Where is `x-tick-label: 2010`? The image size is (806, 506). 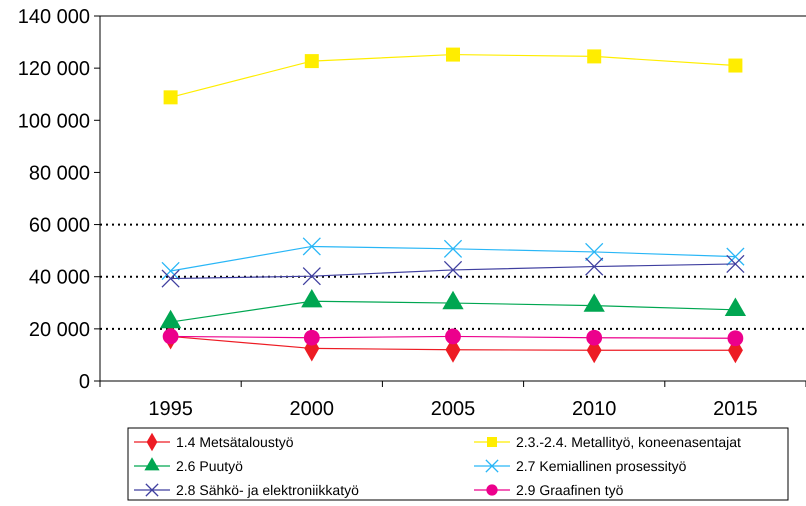 x-tick-label: 2010 is located at coordinates (594, 409).